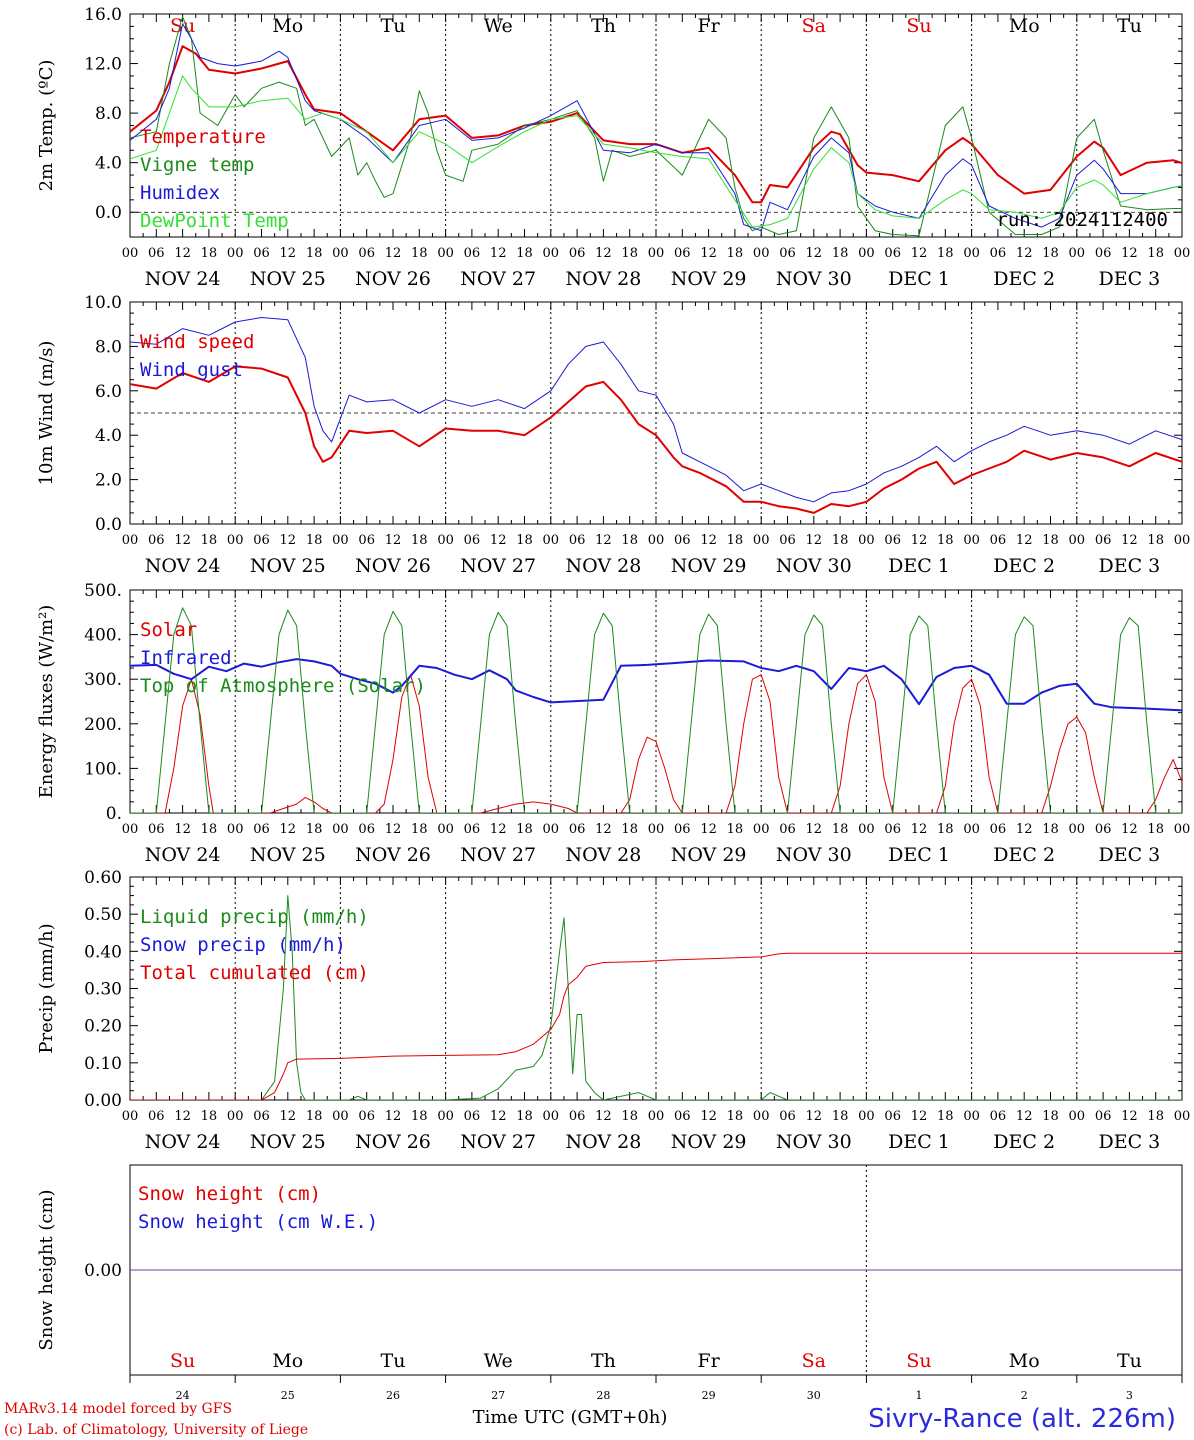 Image resolution: width=1194 pixels, height=1440 pixels. What do you see at coordinates (393, 1395) in the screenshot?
I see `day-number-label: 26` at bounding box center [393, 1395].